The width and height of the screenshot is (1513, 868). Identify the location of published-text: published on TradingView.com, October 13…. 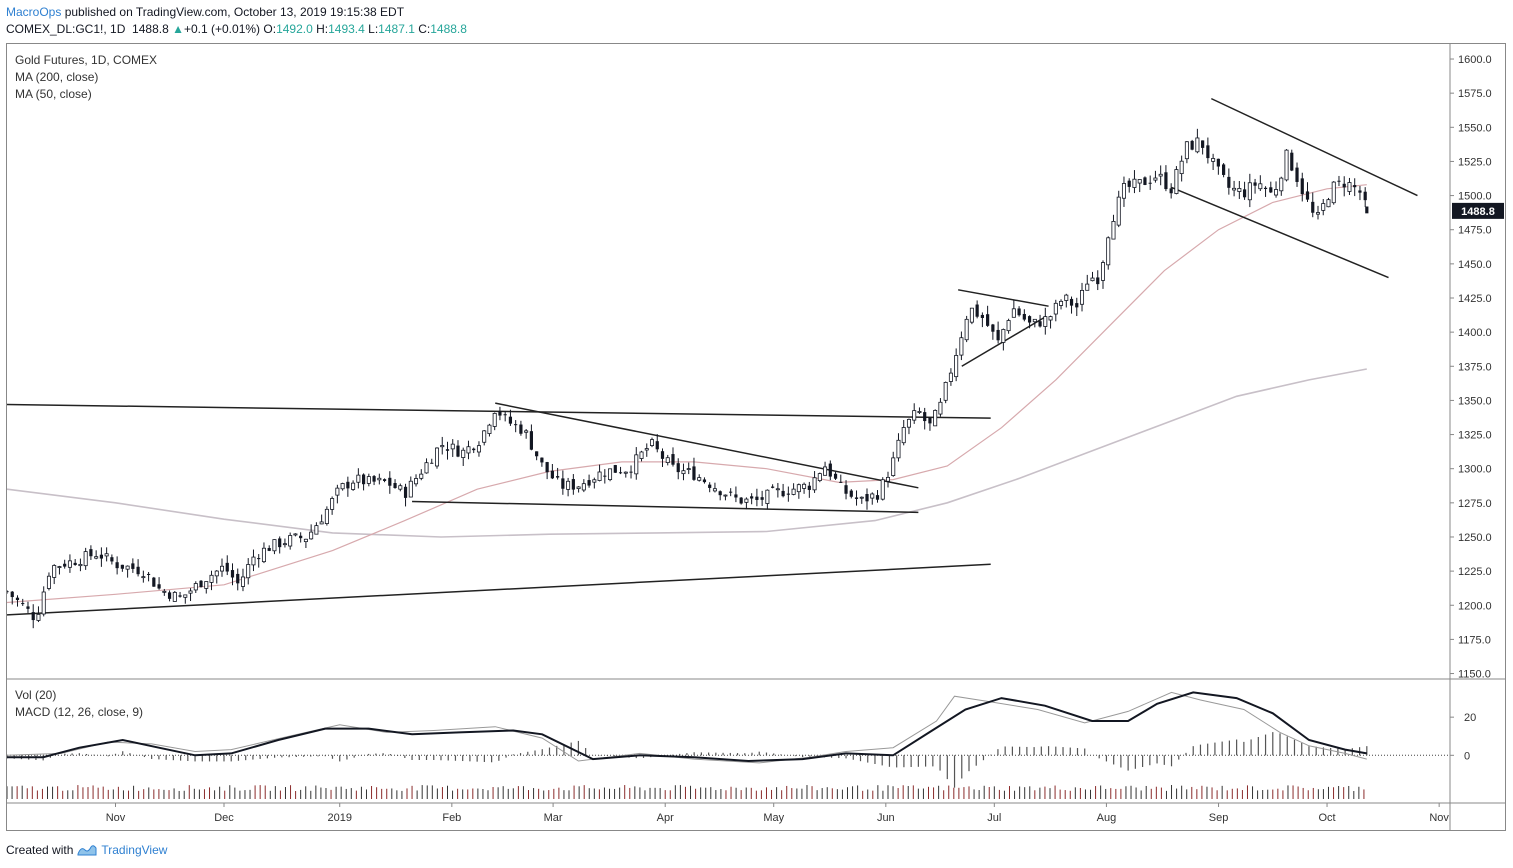
(234, 12).